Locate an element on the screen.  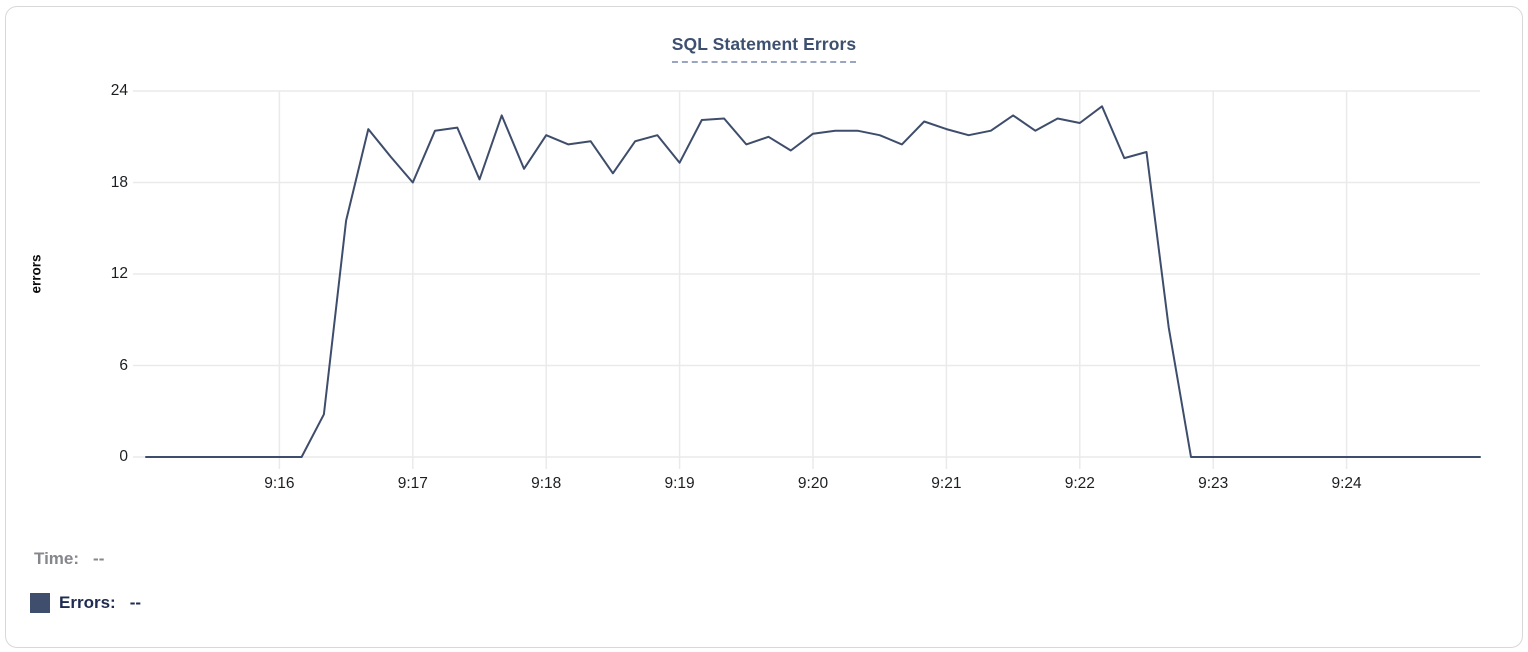
y-tick-label: 18 is located at coordinates (119, 182).